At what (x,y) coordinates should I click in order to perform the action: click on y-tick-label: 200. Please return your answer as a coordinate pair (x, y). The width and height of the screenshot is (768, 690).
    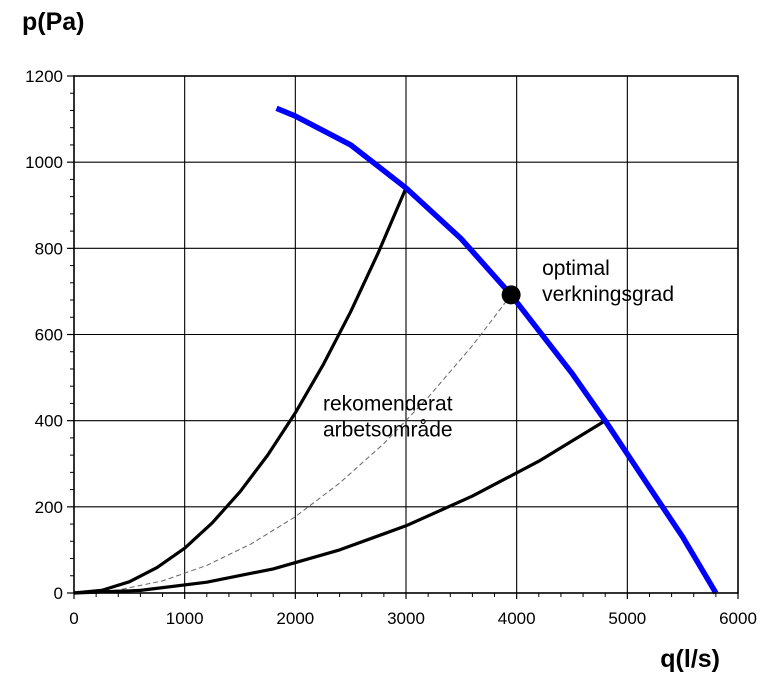
    Looking at the image, I should click on (49, 507).